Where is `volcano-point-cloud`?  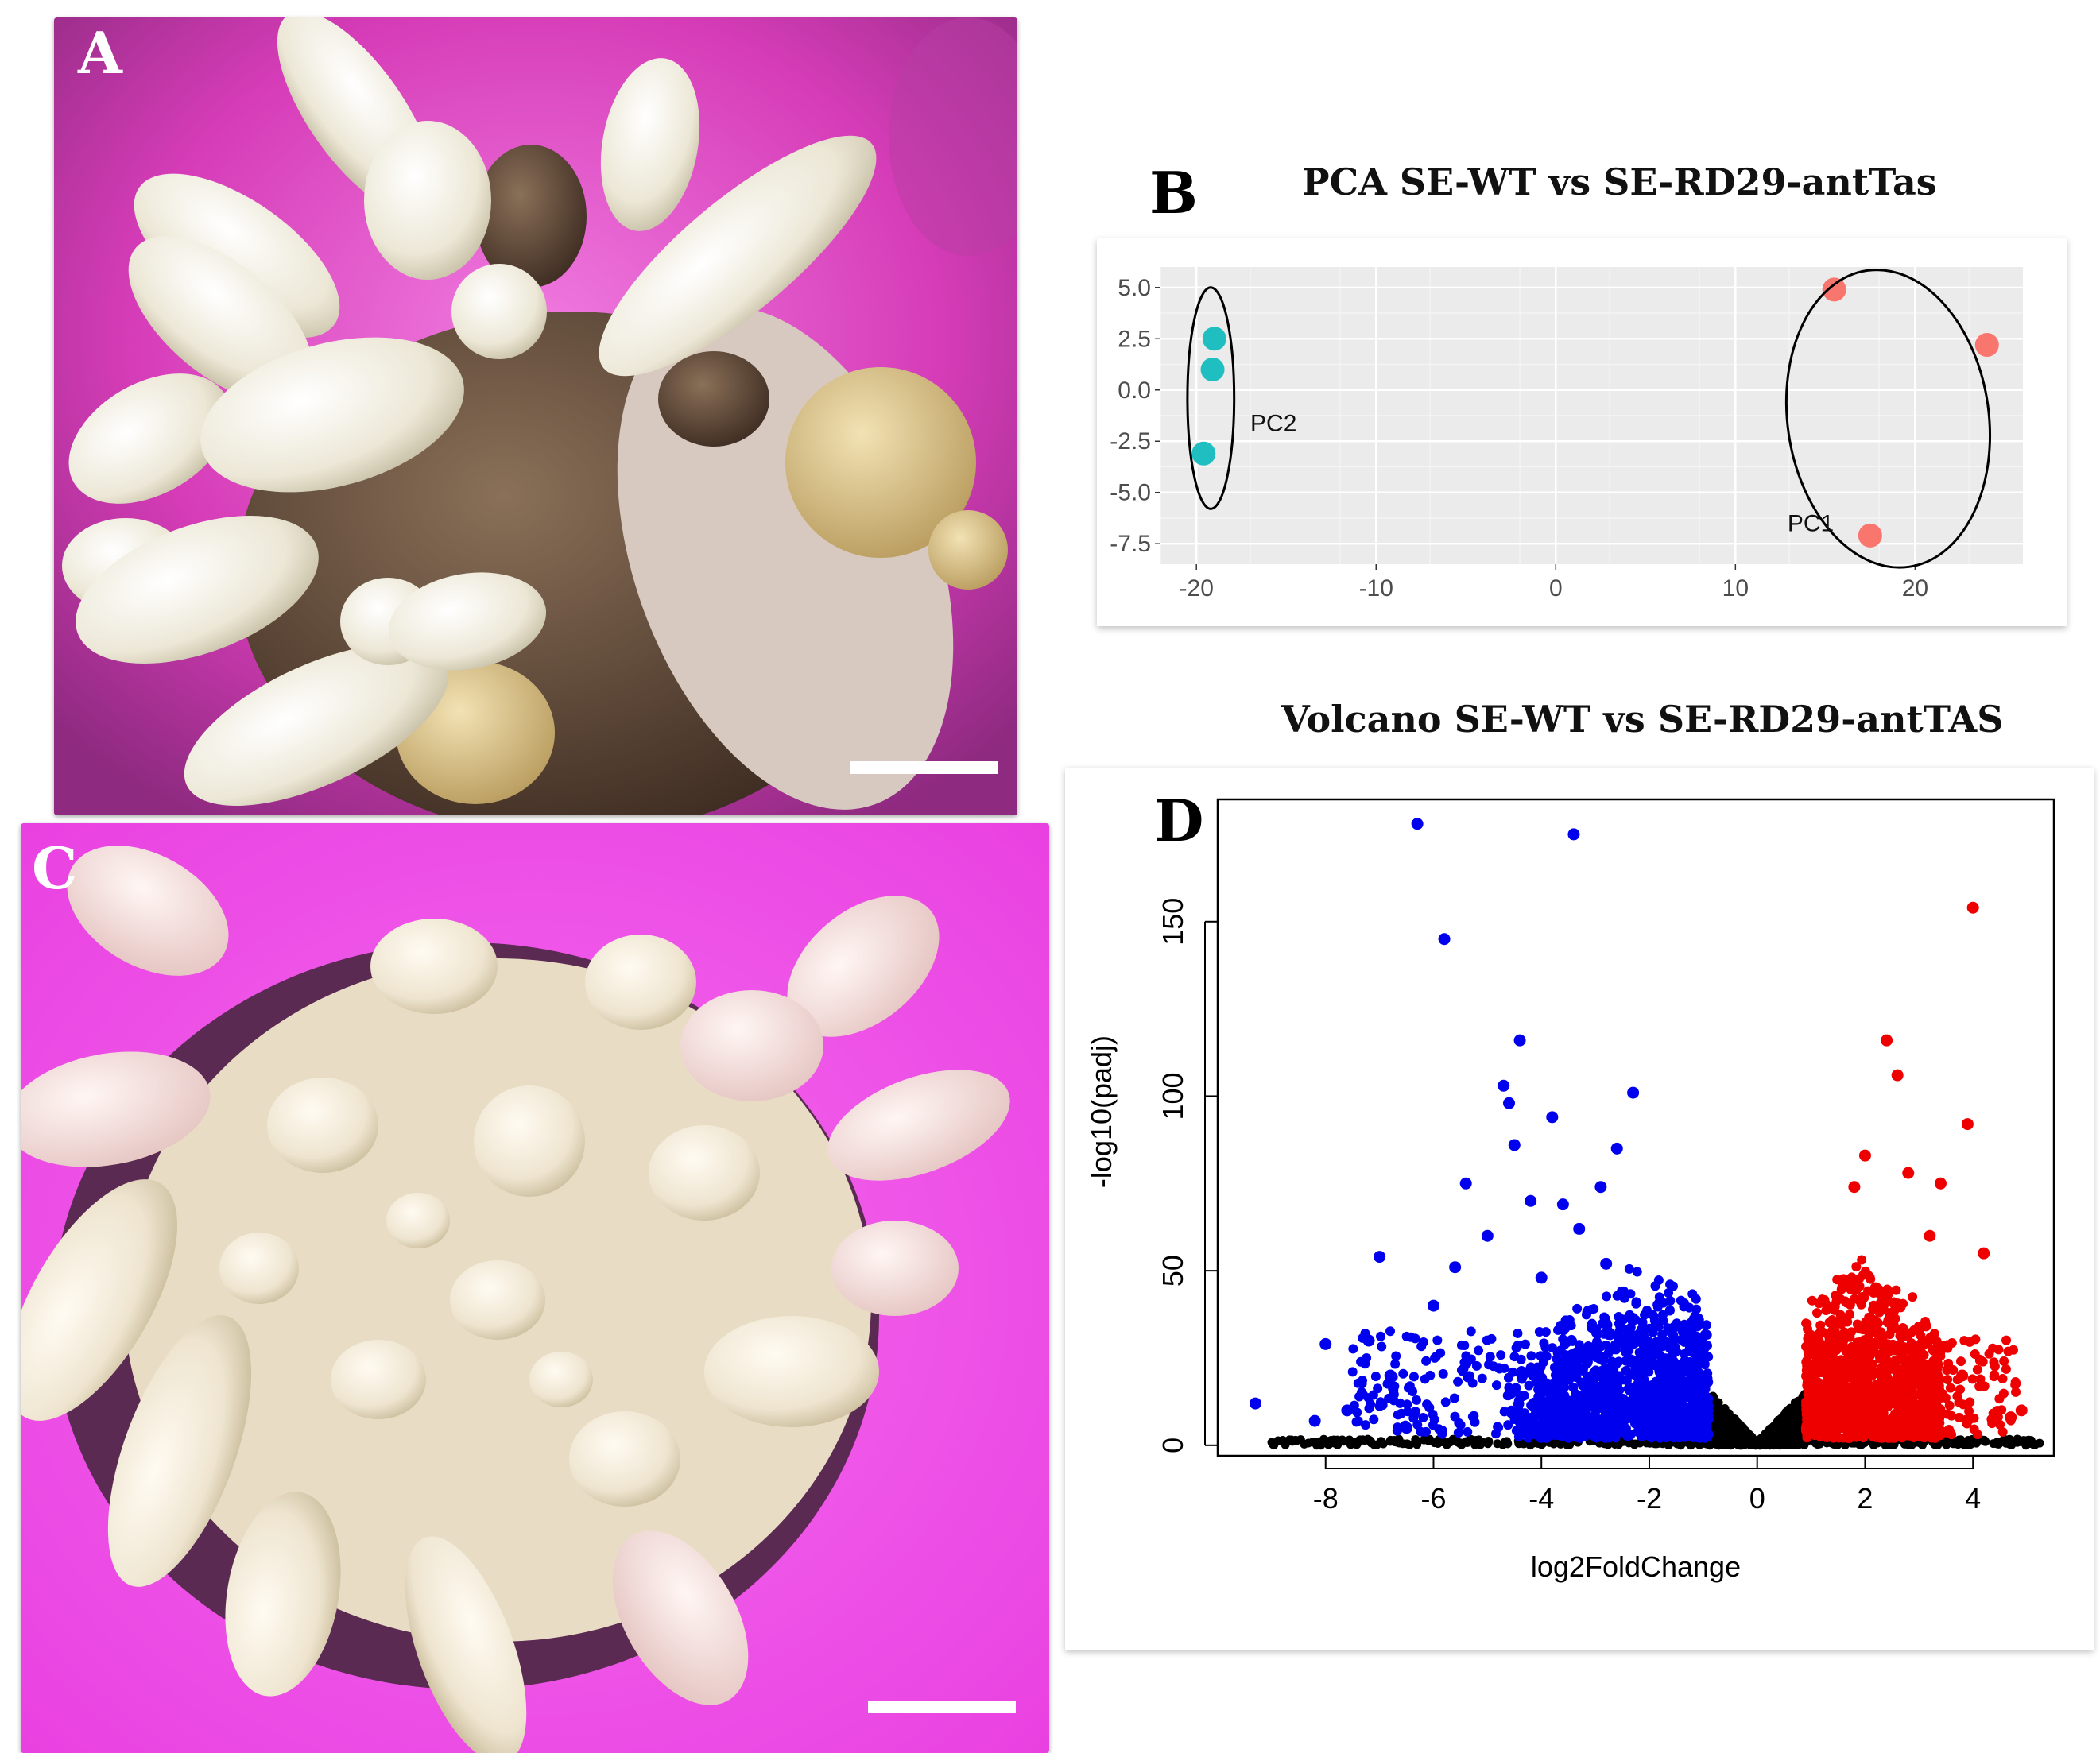
volcano-point-cloud is located at coordinates (1655, 1352).